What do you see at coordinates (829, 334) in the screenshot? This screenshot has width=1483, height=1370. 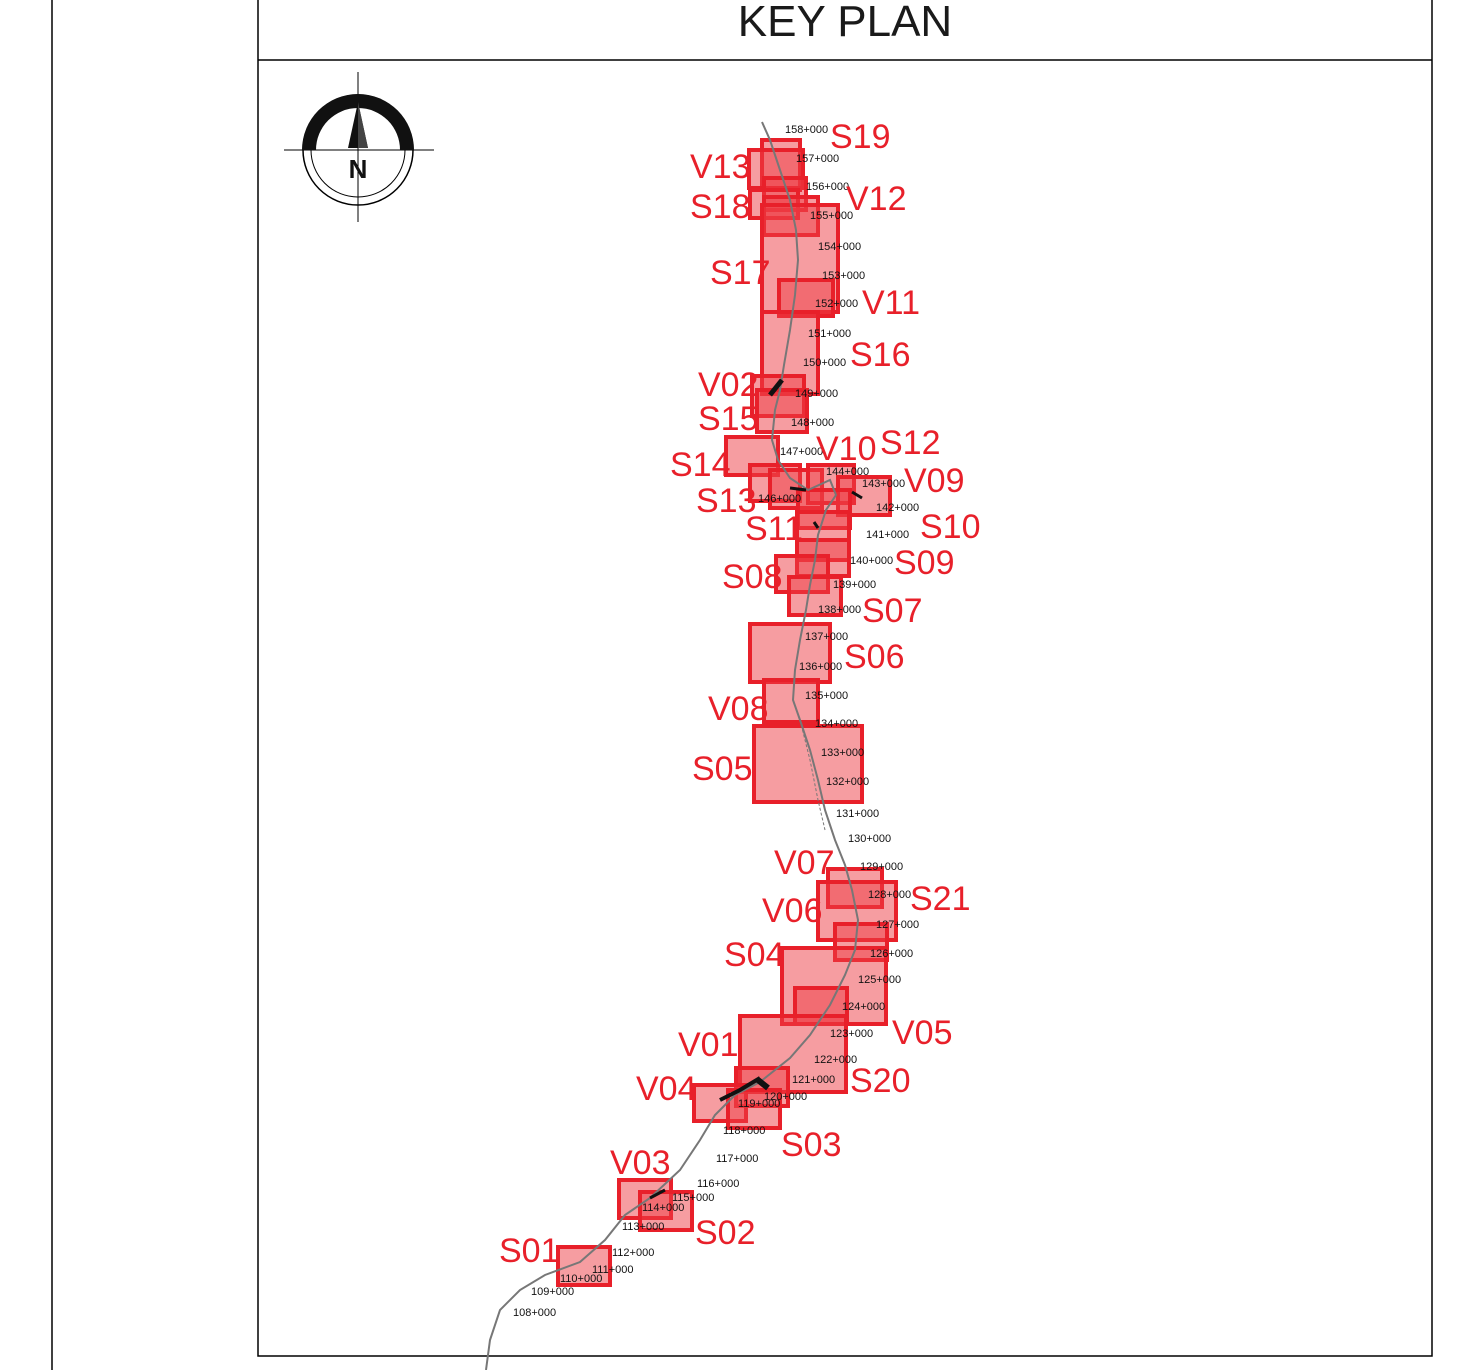 I see `chainage-label: 151+000` at bounding box center [829, 334].